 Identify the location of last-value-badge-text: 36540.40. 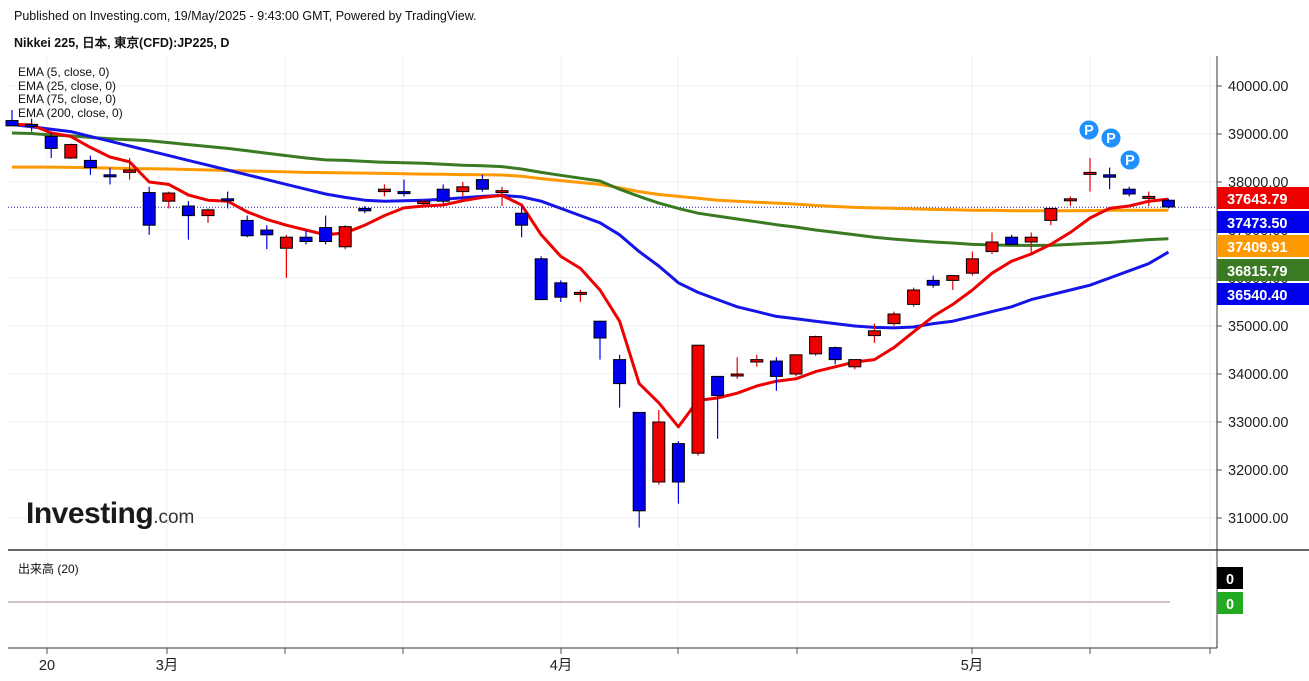
(1257, 296).